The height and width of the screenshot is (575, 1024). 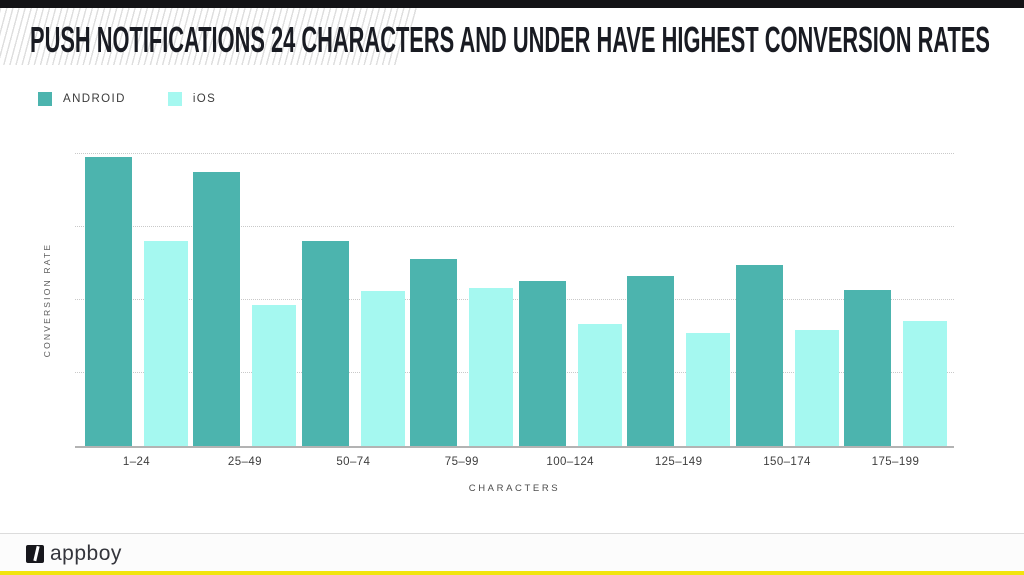 What do you see at coordinates (512, 573) in the screenshot?
I see `bottom-accent-bar` at bounding box center [512, 573].